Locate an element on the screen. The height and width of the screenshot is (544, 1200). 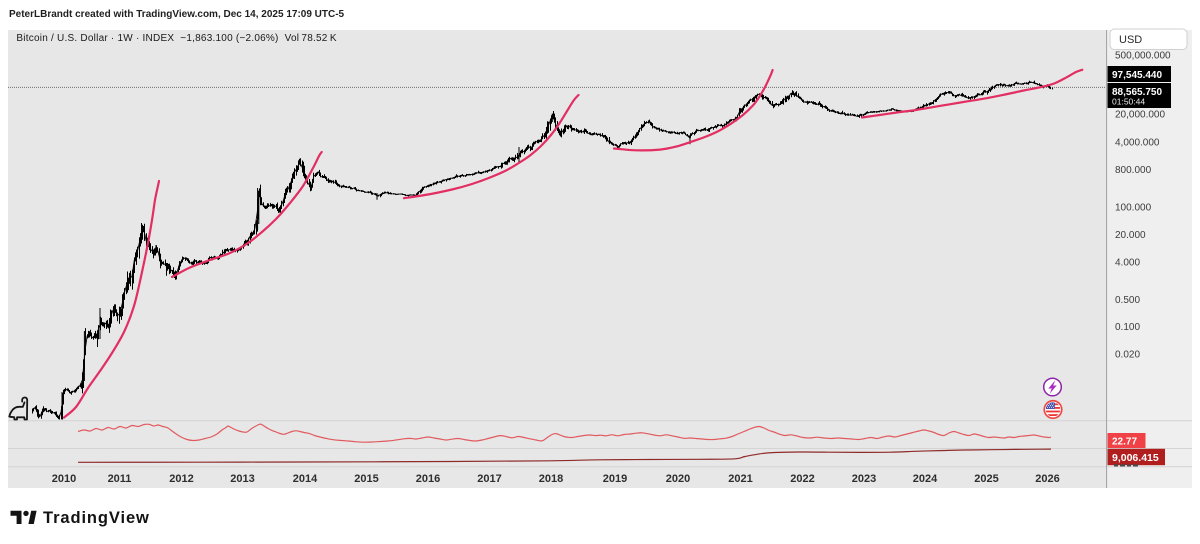
svg-text: 2025 is located at coordinates (986, 479).